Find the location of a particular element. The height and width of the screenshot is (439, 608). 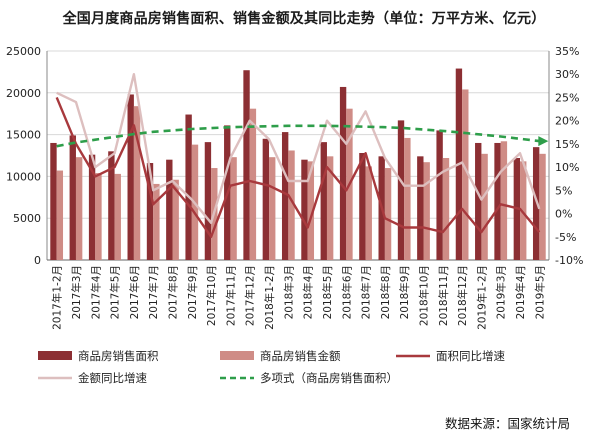

y-left-tick-label: 20000 is located at coordinates (23, 93).